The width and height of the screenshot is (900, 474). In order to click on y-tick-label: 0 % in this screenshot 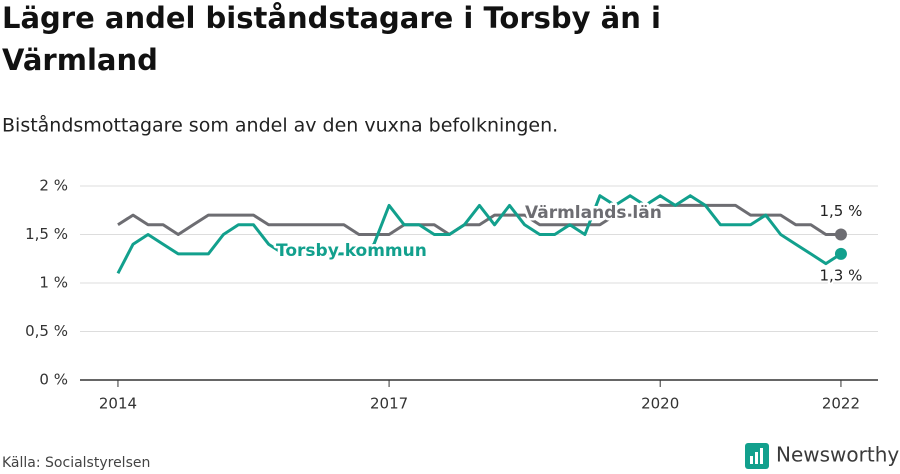, I will do `click(53, 380)`.